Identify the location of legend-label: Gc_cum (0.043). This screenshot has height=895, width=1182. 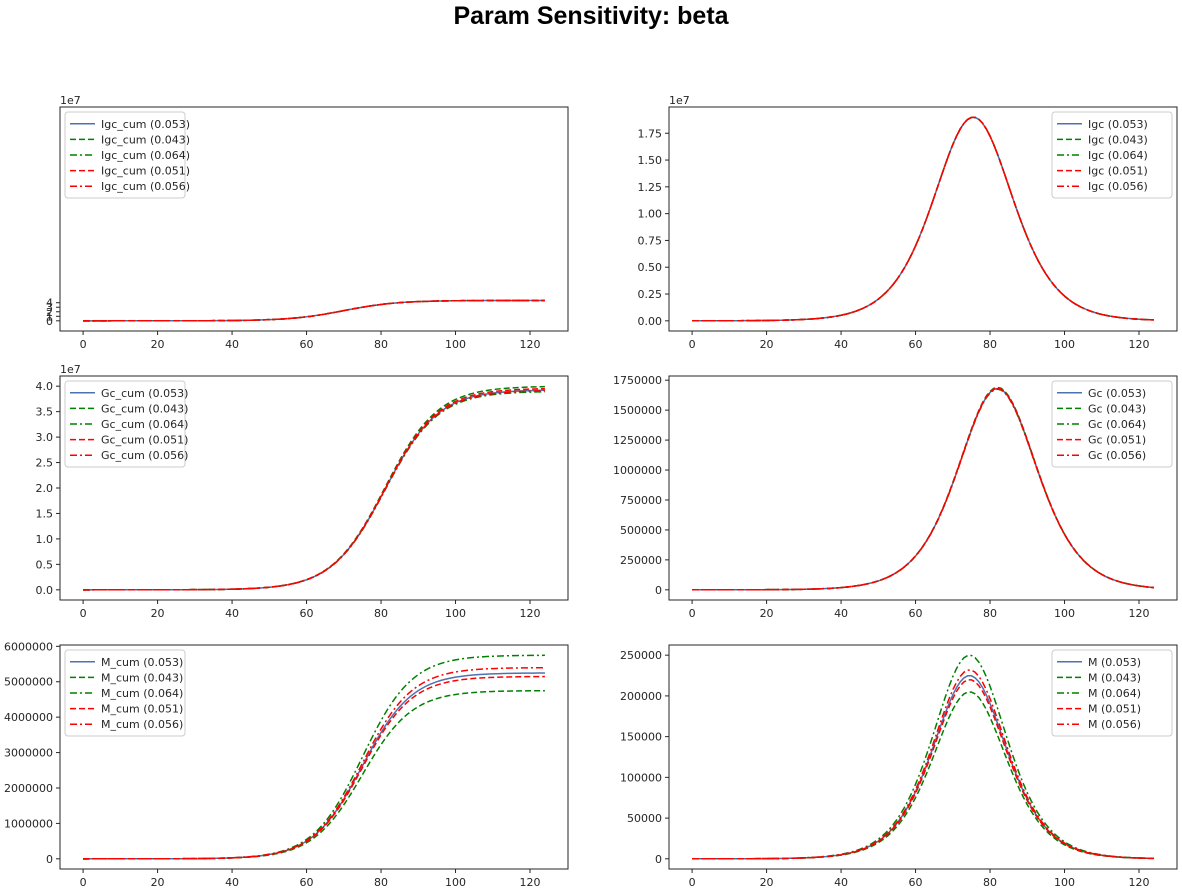
(144, 408).